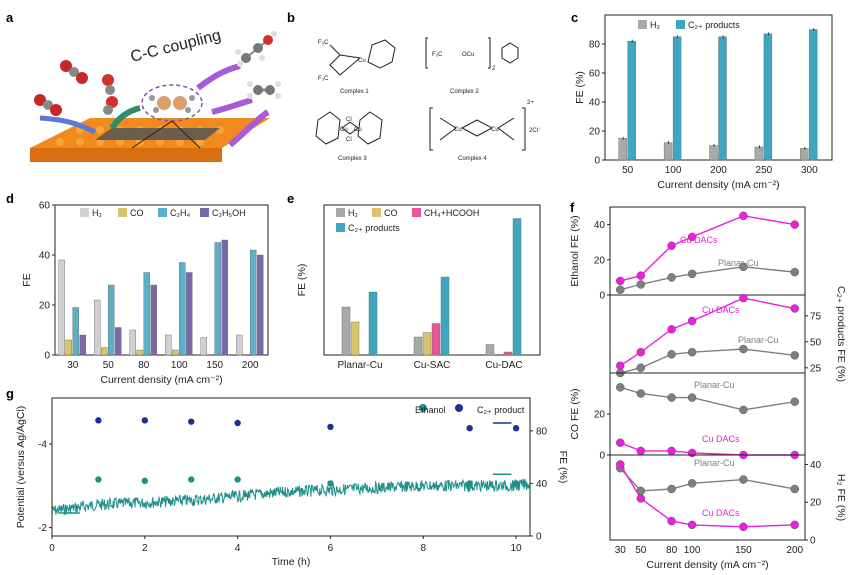 The image size is (865, 575). What do you see at coordinates (97, 213) in the screenshot?
I see `legend-d-h2: H₂` at bounding box center [97, 213].